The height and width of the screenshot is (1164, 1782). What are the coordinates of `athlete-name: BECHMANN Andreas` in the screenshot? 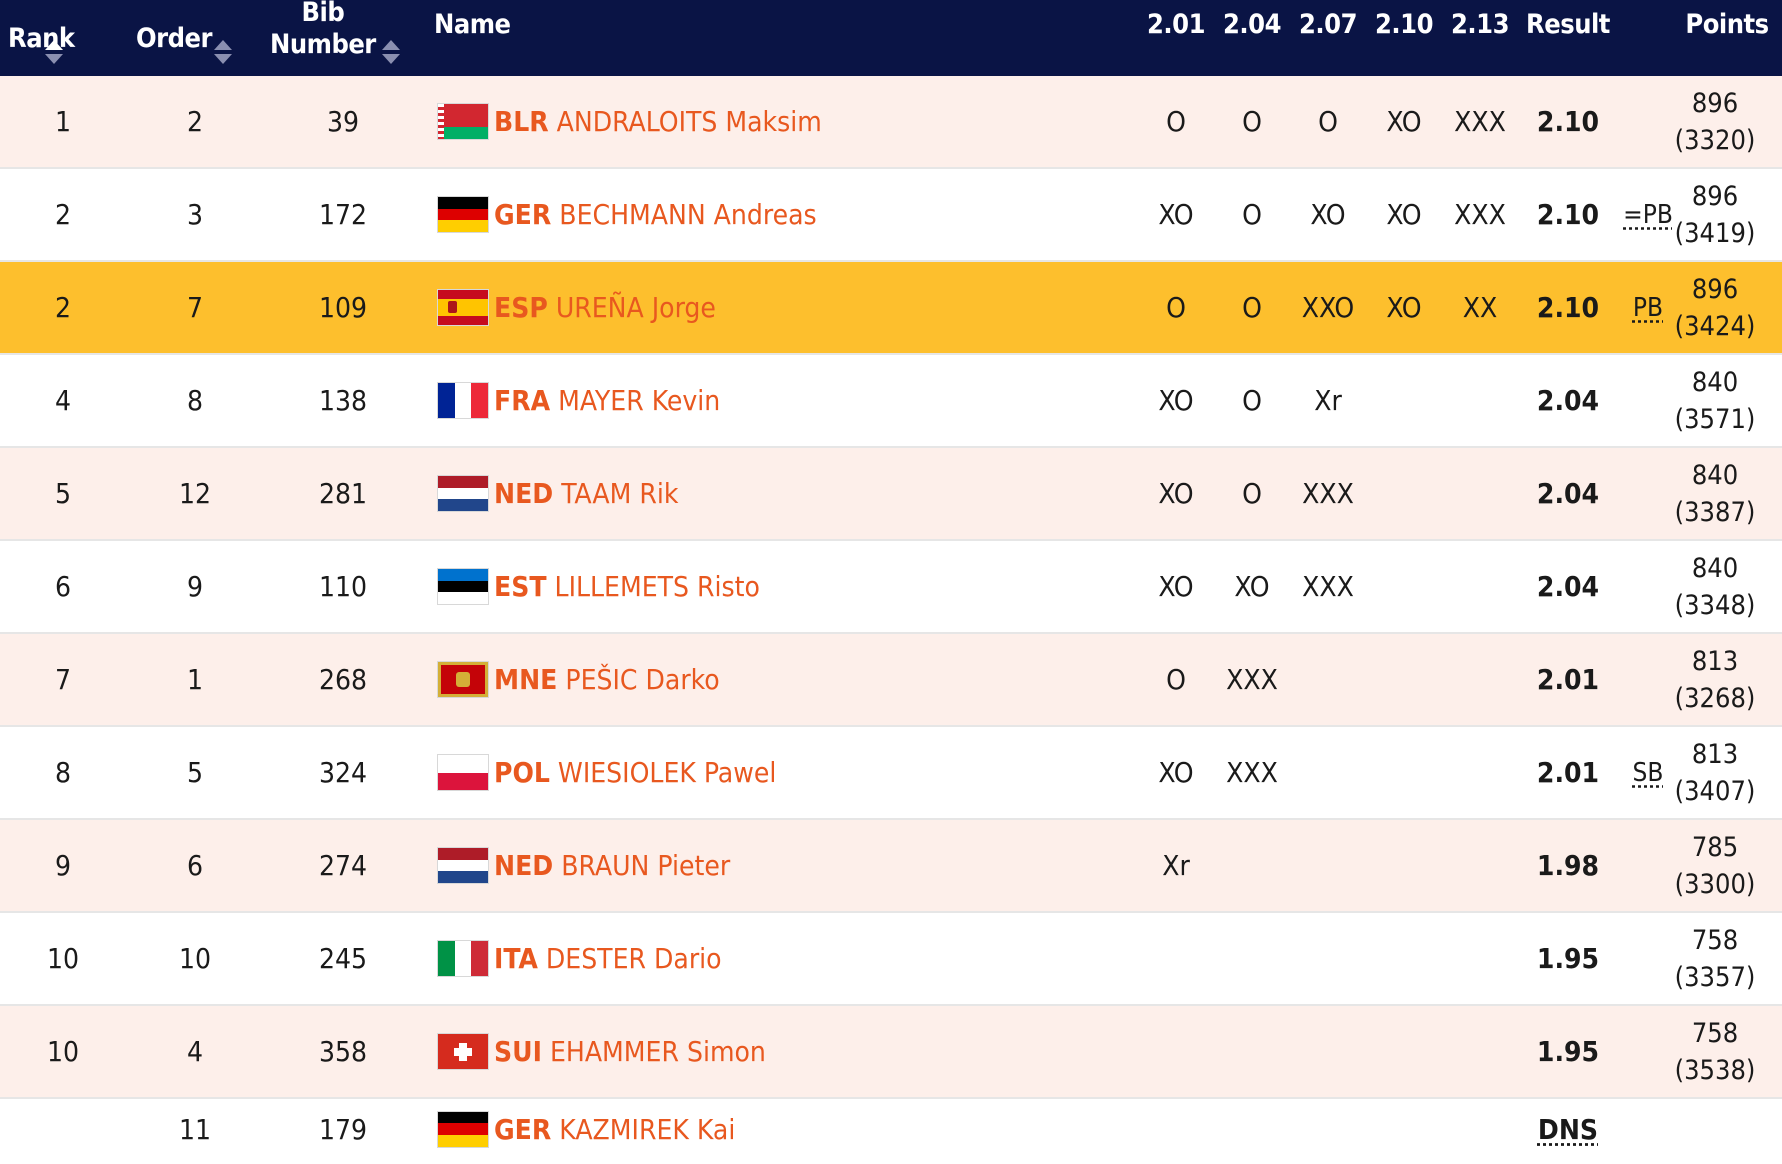 It's located at (688, 214).